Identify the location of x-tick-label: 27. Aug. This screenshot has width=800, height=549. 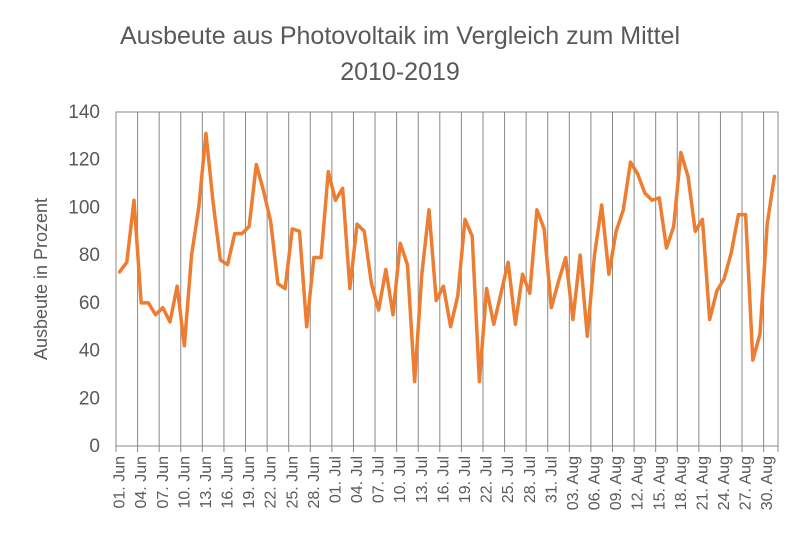
(746, 483).